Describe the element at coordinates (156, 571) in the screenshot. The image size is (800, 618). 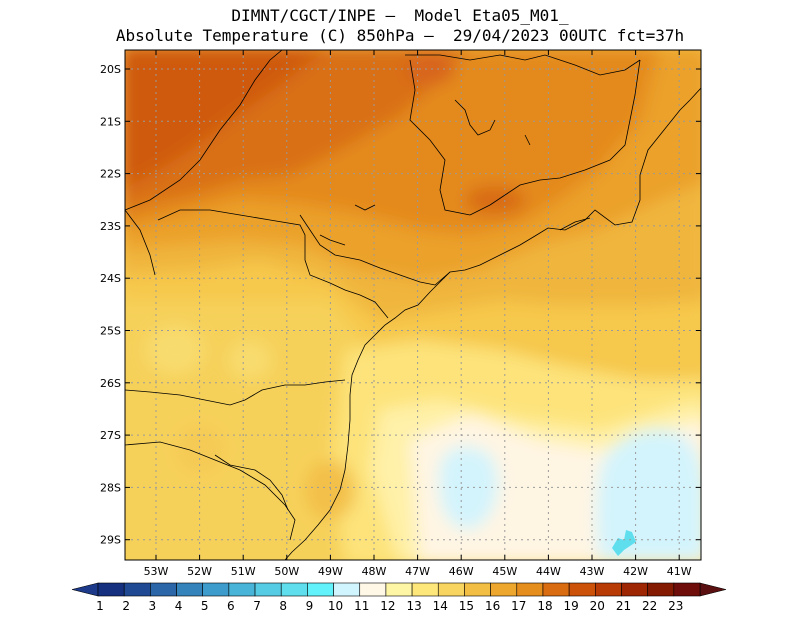
I see `lon-label: 53W` at that location.